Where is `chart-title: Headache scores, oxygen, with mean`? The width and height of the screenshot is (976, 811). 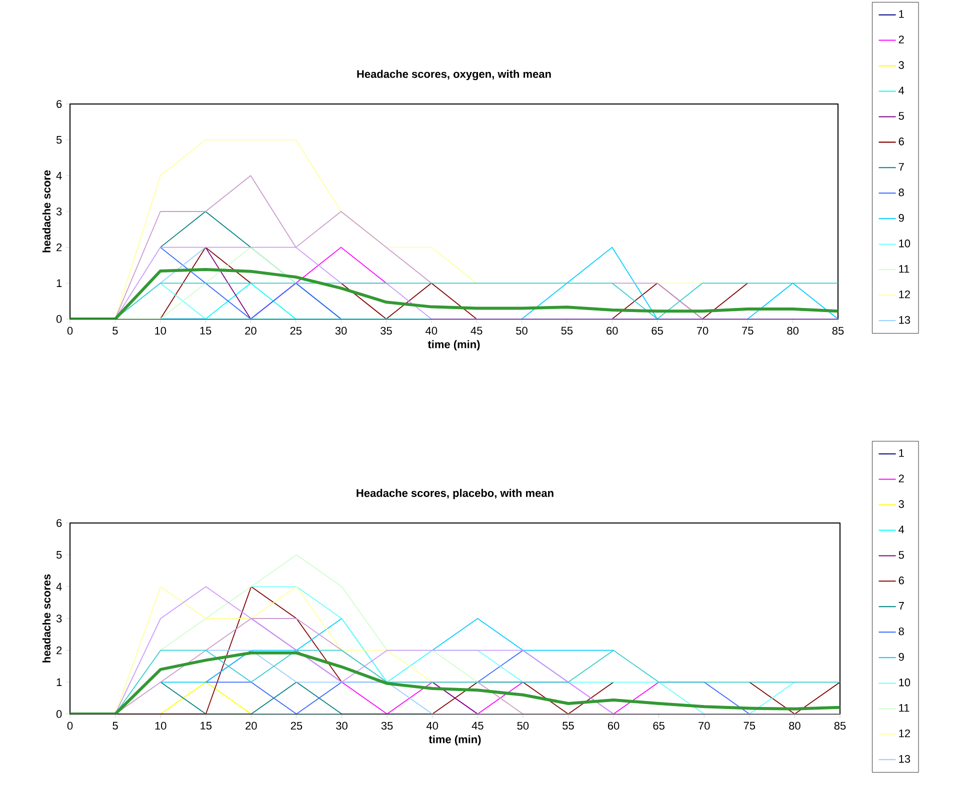
chart-title: Headache scores, oxygen, with mean is located at coordinates (454, 75).